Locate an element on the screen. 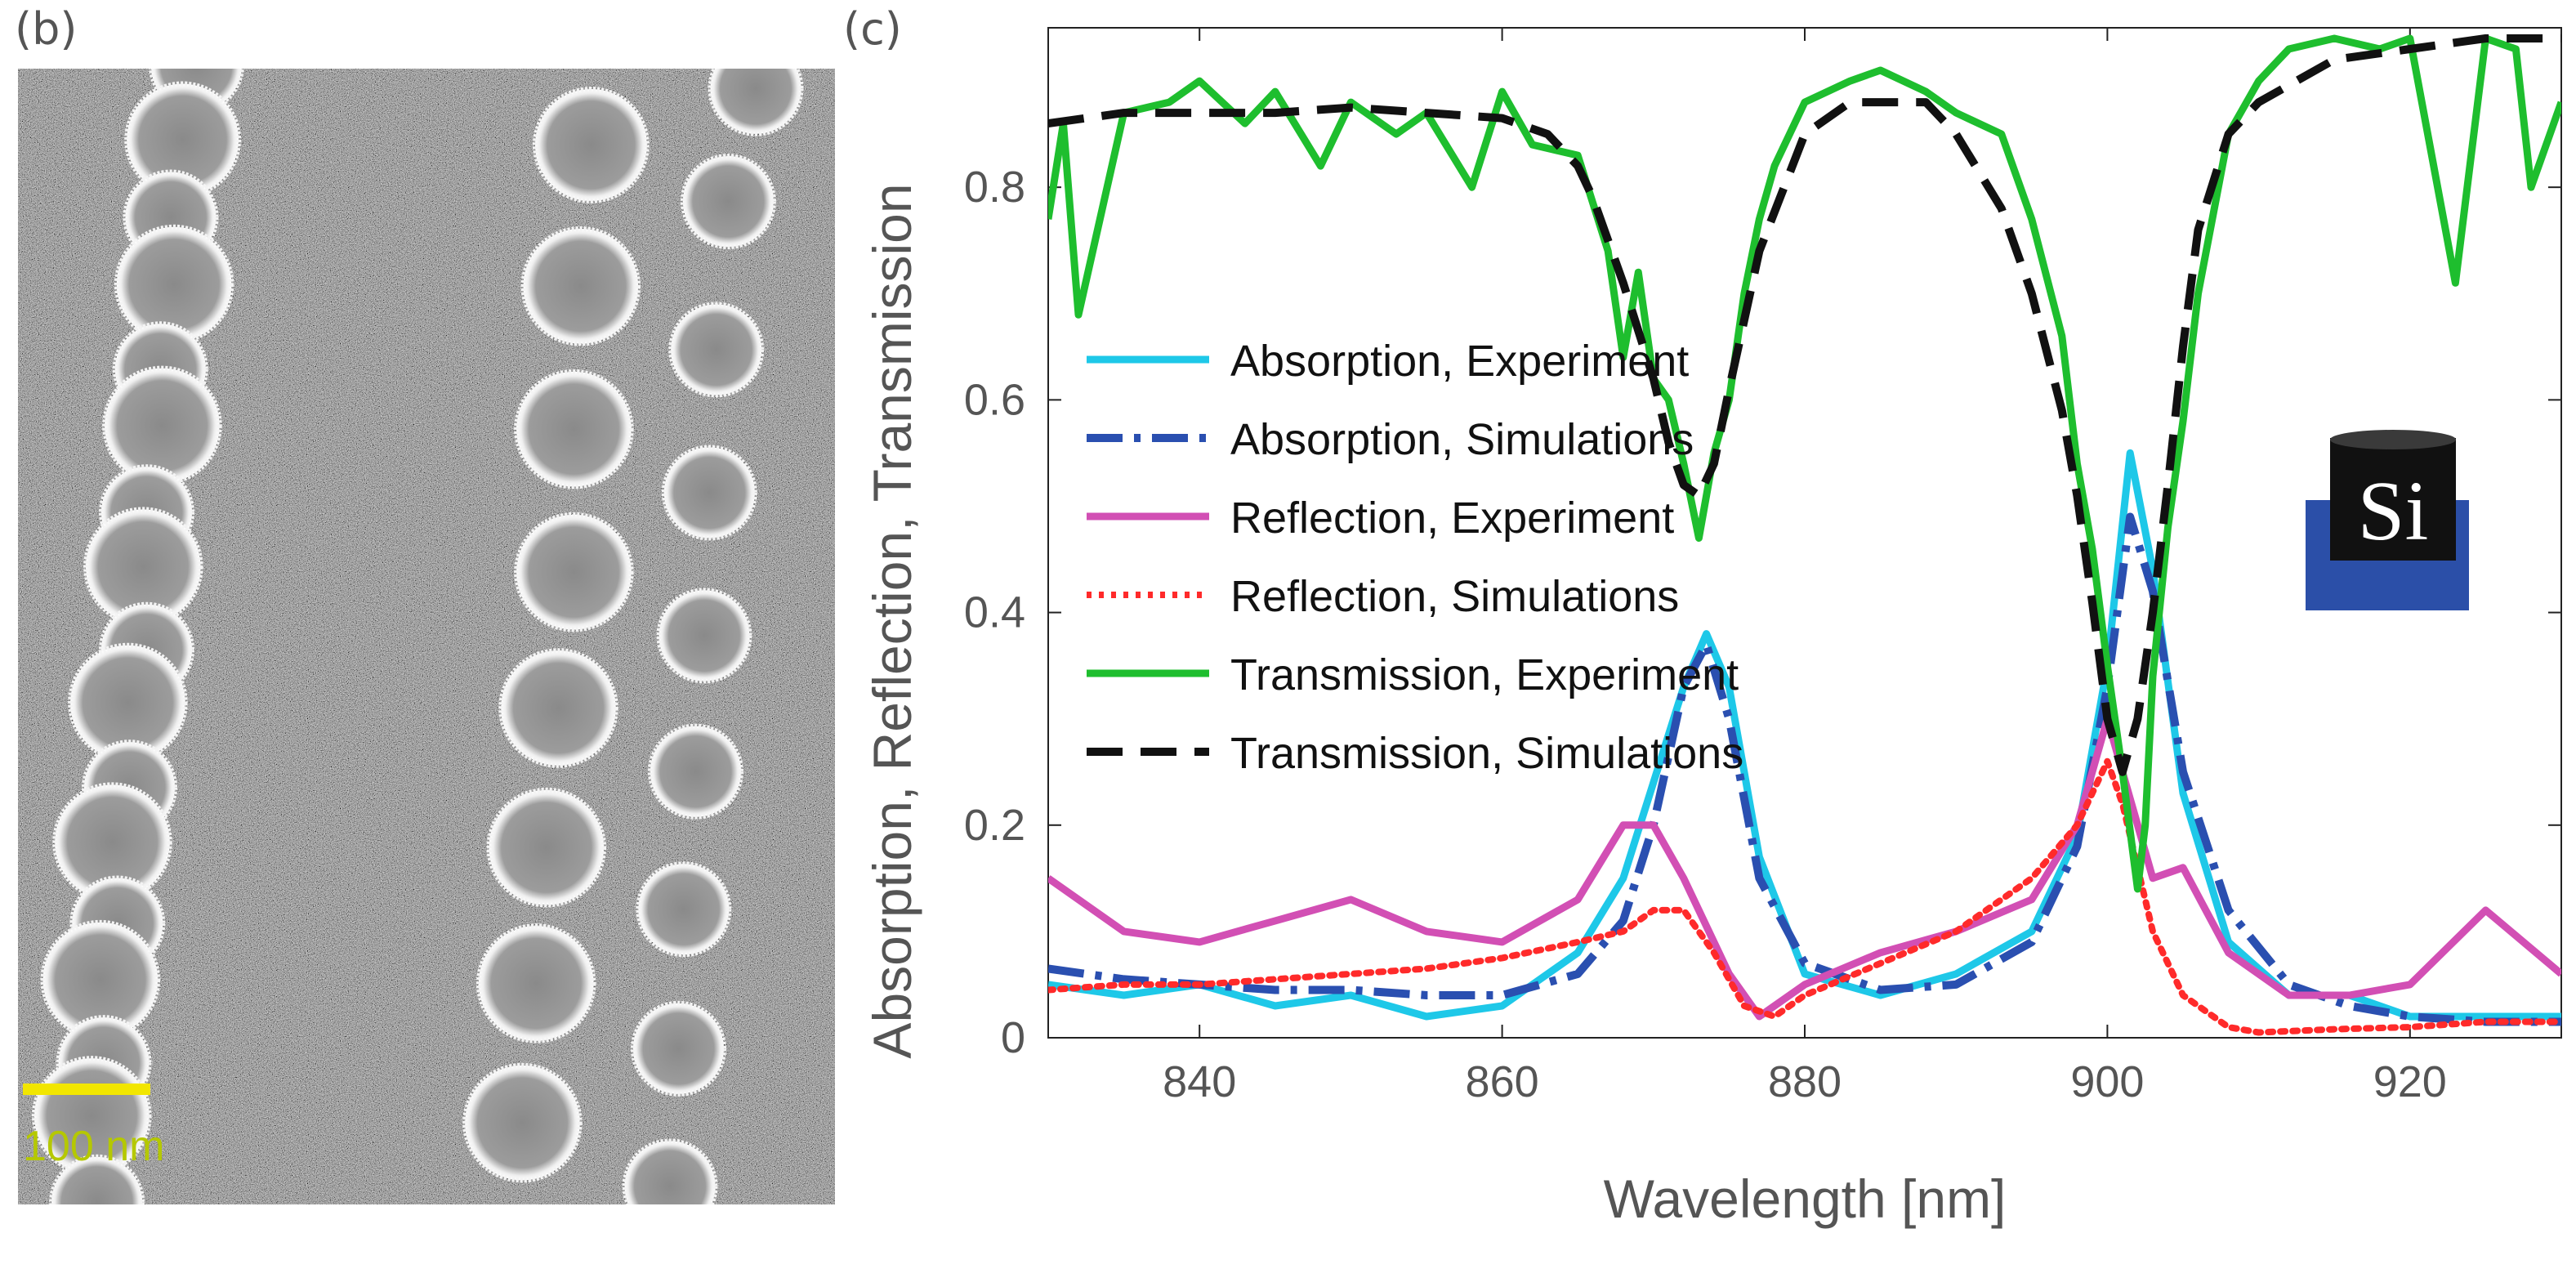 The width and height of the screenshot is (2576, 1269). legend-label-3: Reflection, Experiment is located at coordinates (1452, 519).